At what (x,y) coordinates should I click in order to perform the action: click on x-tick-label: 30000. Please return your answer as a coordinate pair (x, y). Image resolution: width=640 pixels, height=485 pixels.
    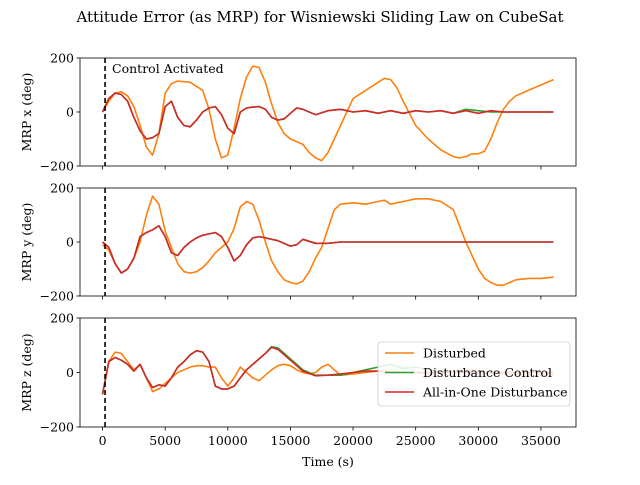
    Looking at the image, I should click on (478, 440).